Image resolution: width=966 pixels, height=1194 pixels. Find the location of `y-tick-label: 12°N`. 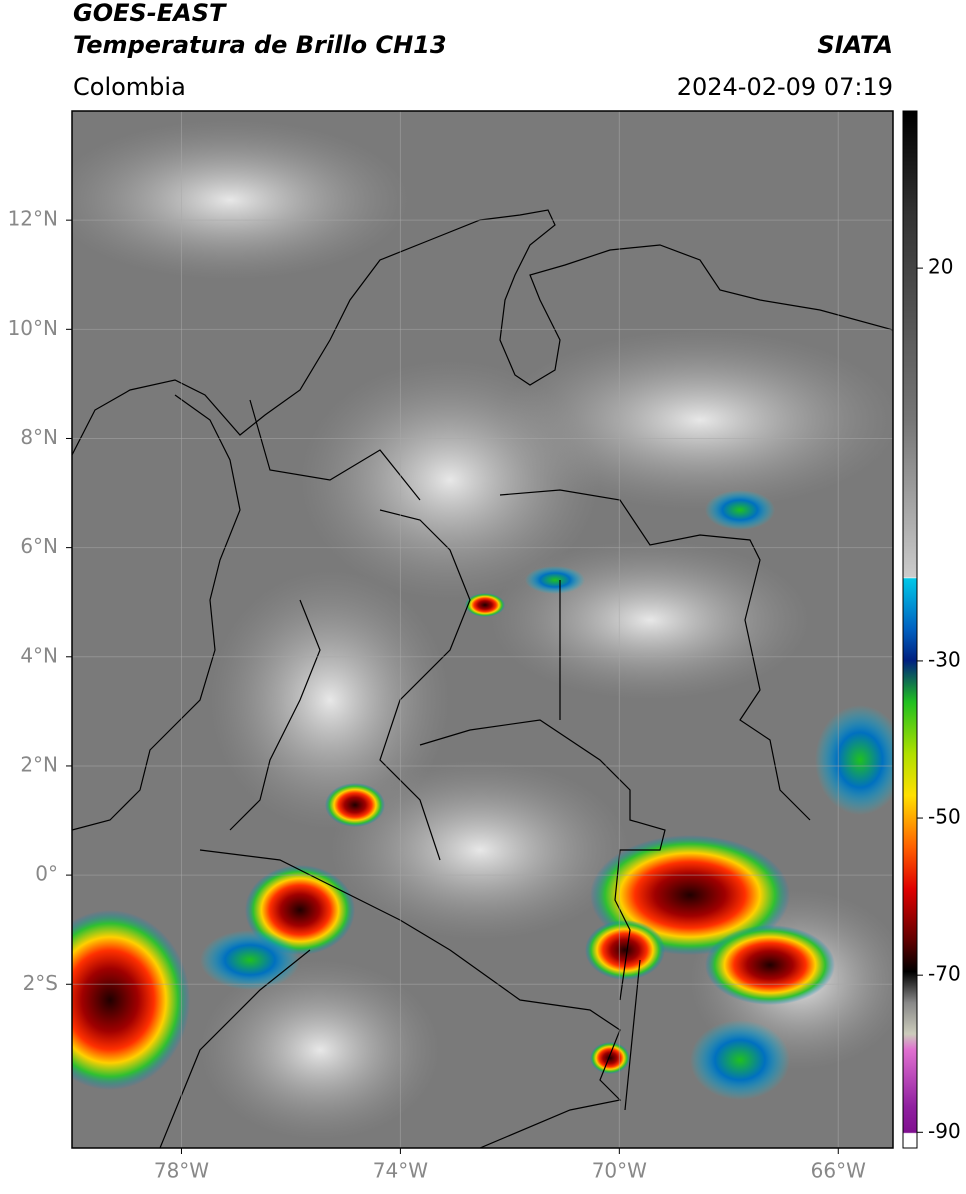

y-tick-label: 12°N is located at coordinates (33, 219).